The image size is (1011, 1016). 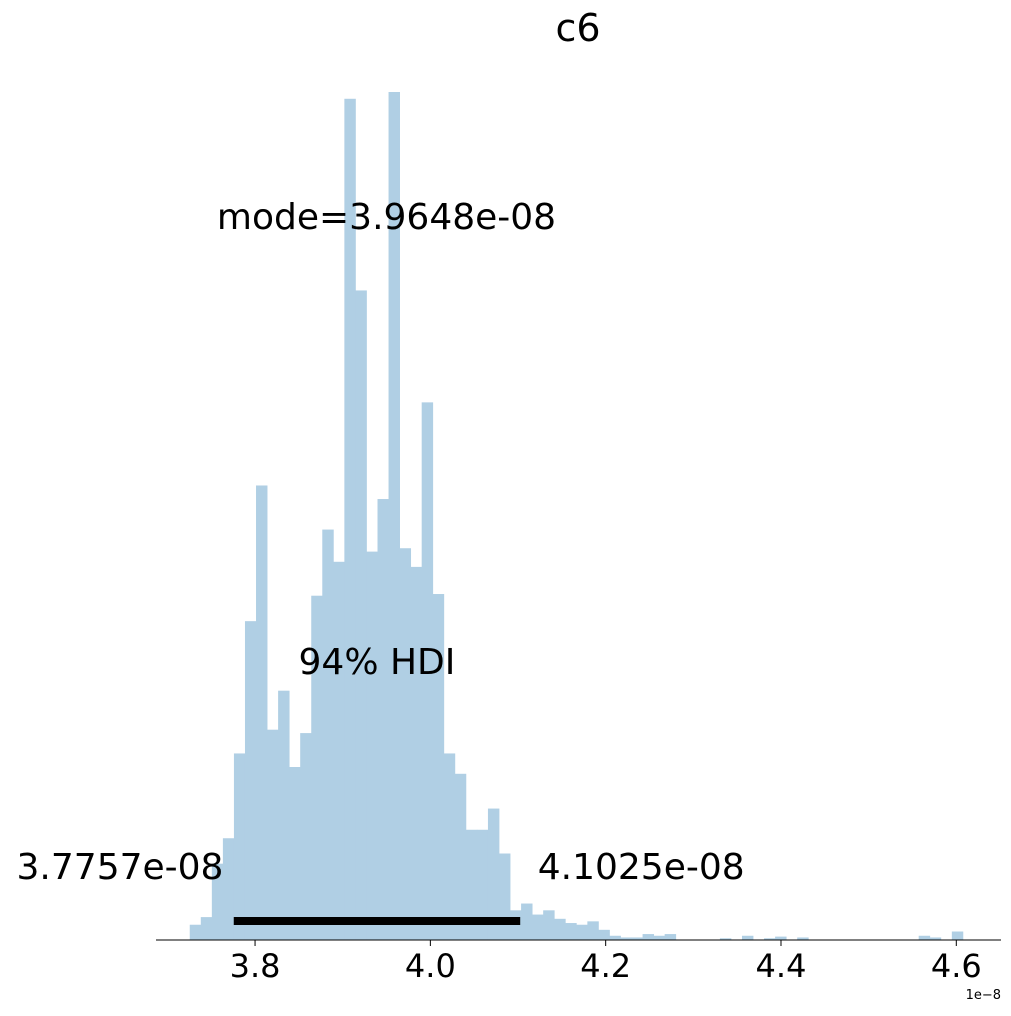 I want to click on mode-annotation: mode=3.9648e-08, so click(x=386, y=217).